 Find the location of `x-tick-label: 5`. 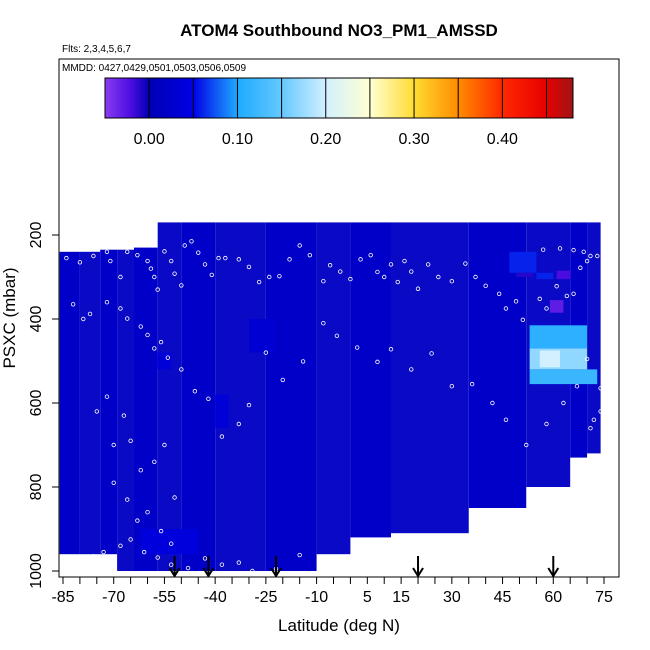

x-tick-label: 5 is located at coordinates (367, 597).